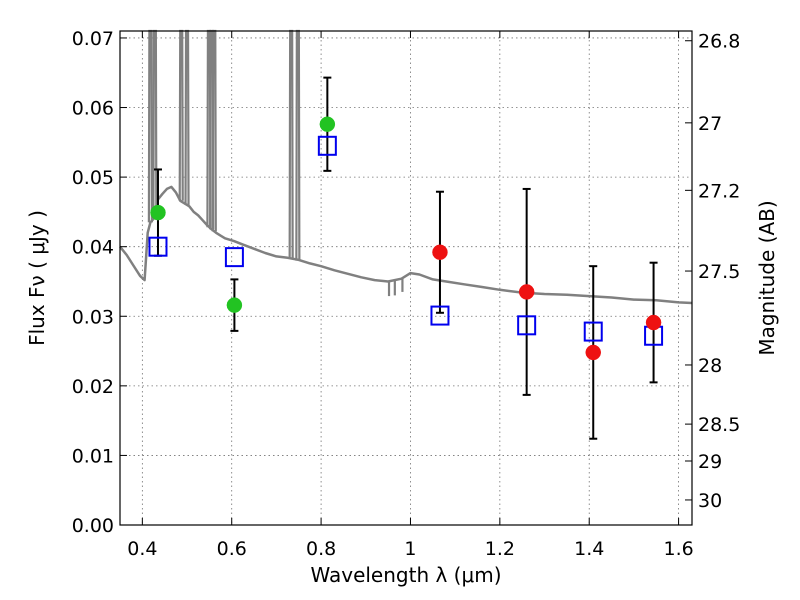 The height and width of the screenshot is (600, 800). Describe the element at coordinates (405, 575) in the screenshot. I see `x-axis-title: Wavelength λ (μm)` at that location.